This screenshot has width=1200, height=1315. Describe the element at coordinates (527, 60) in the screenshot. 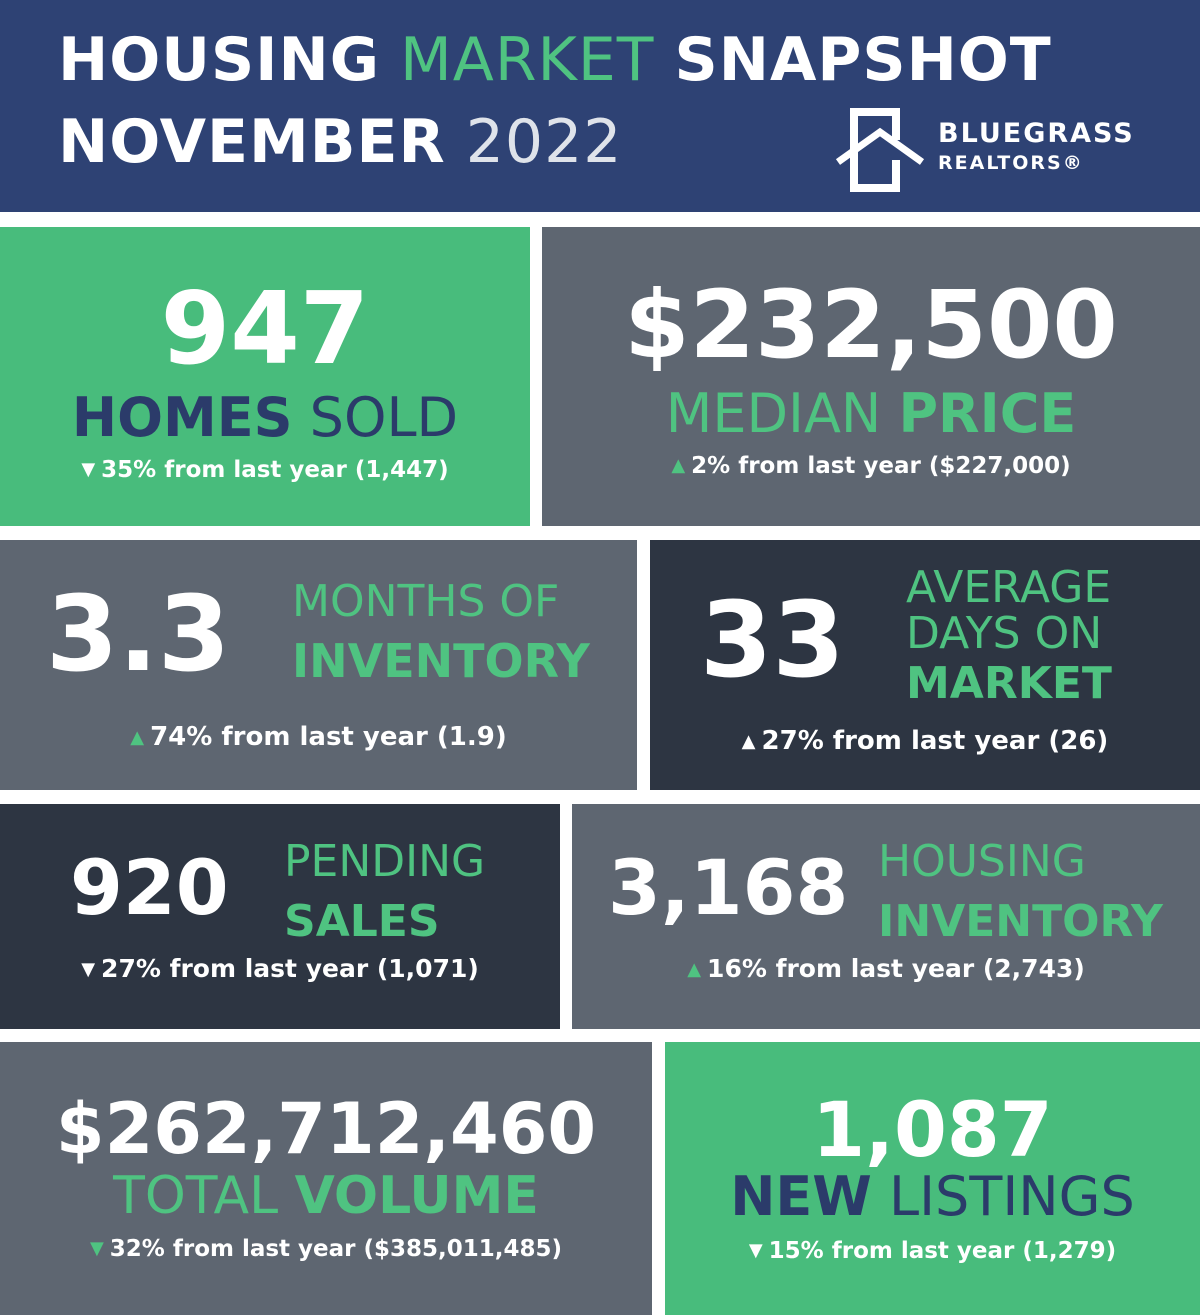

I see `title-word-market: MARKET` at that location.